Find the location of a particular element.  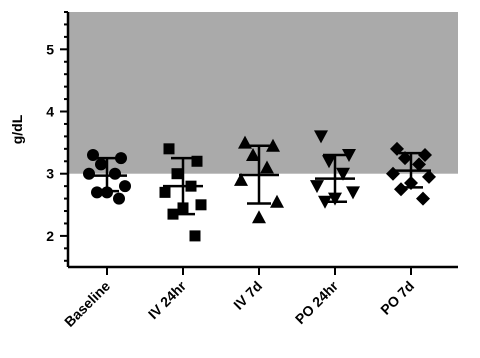

y-tick-label: 3 is located at coordinates (50, 174).